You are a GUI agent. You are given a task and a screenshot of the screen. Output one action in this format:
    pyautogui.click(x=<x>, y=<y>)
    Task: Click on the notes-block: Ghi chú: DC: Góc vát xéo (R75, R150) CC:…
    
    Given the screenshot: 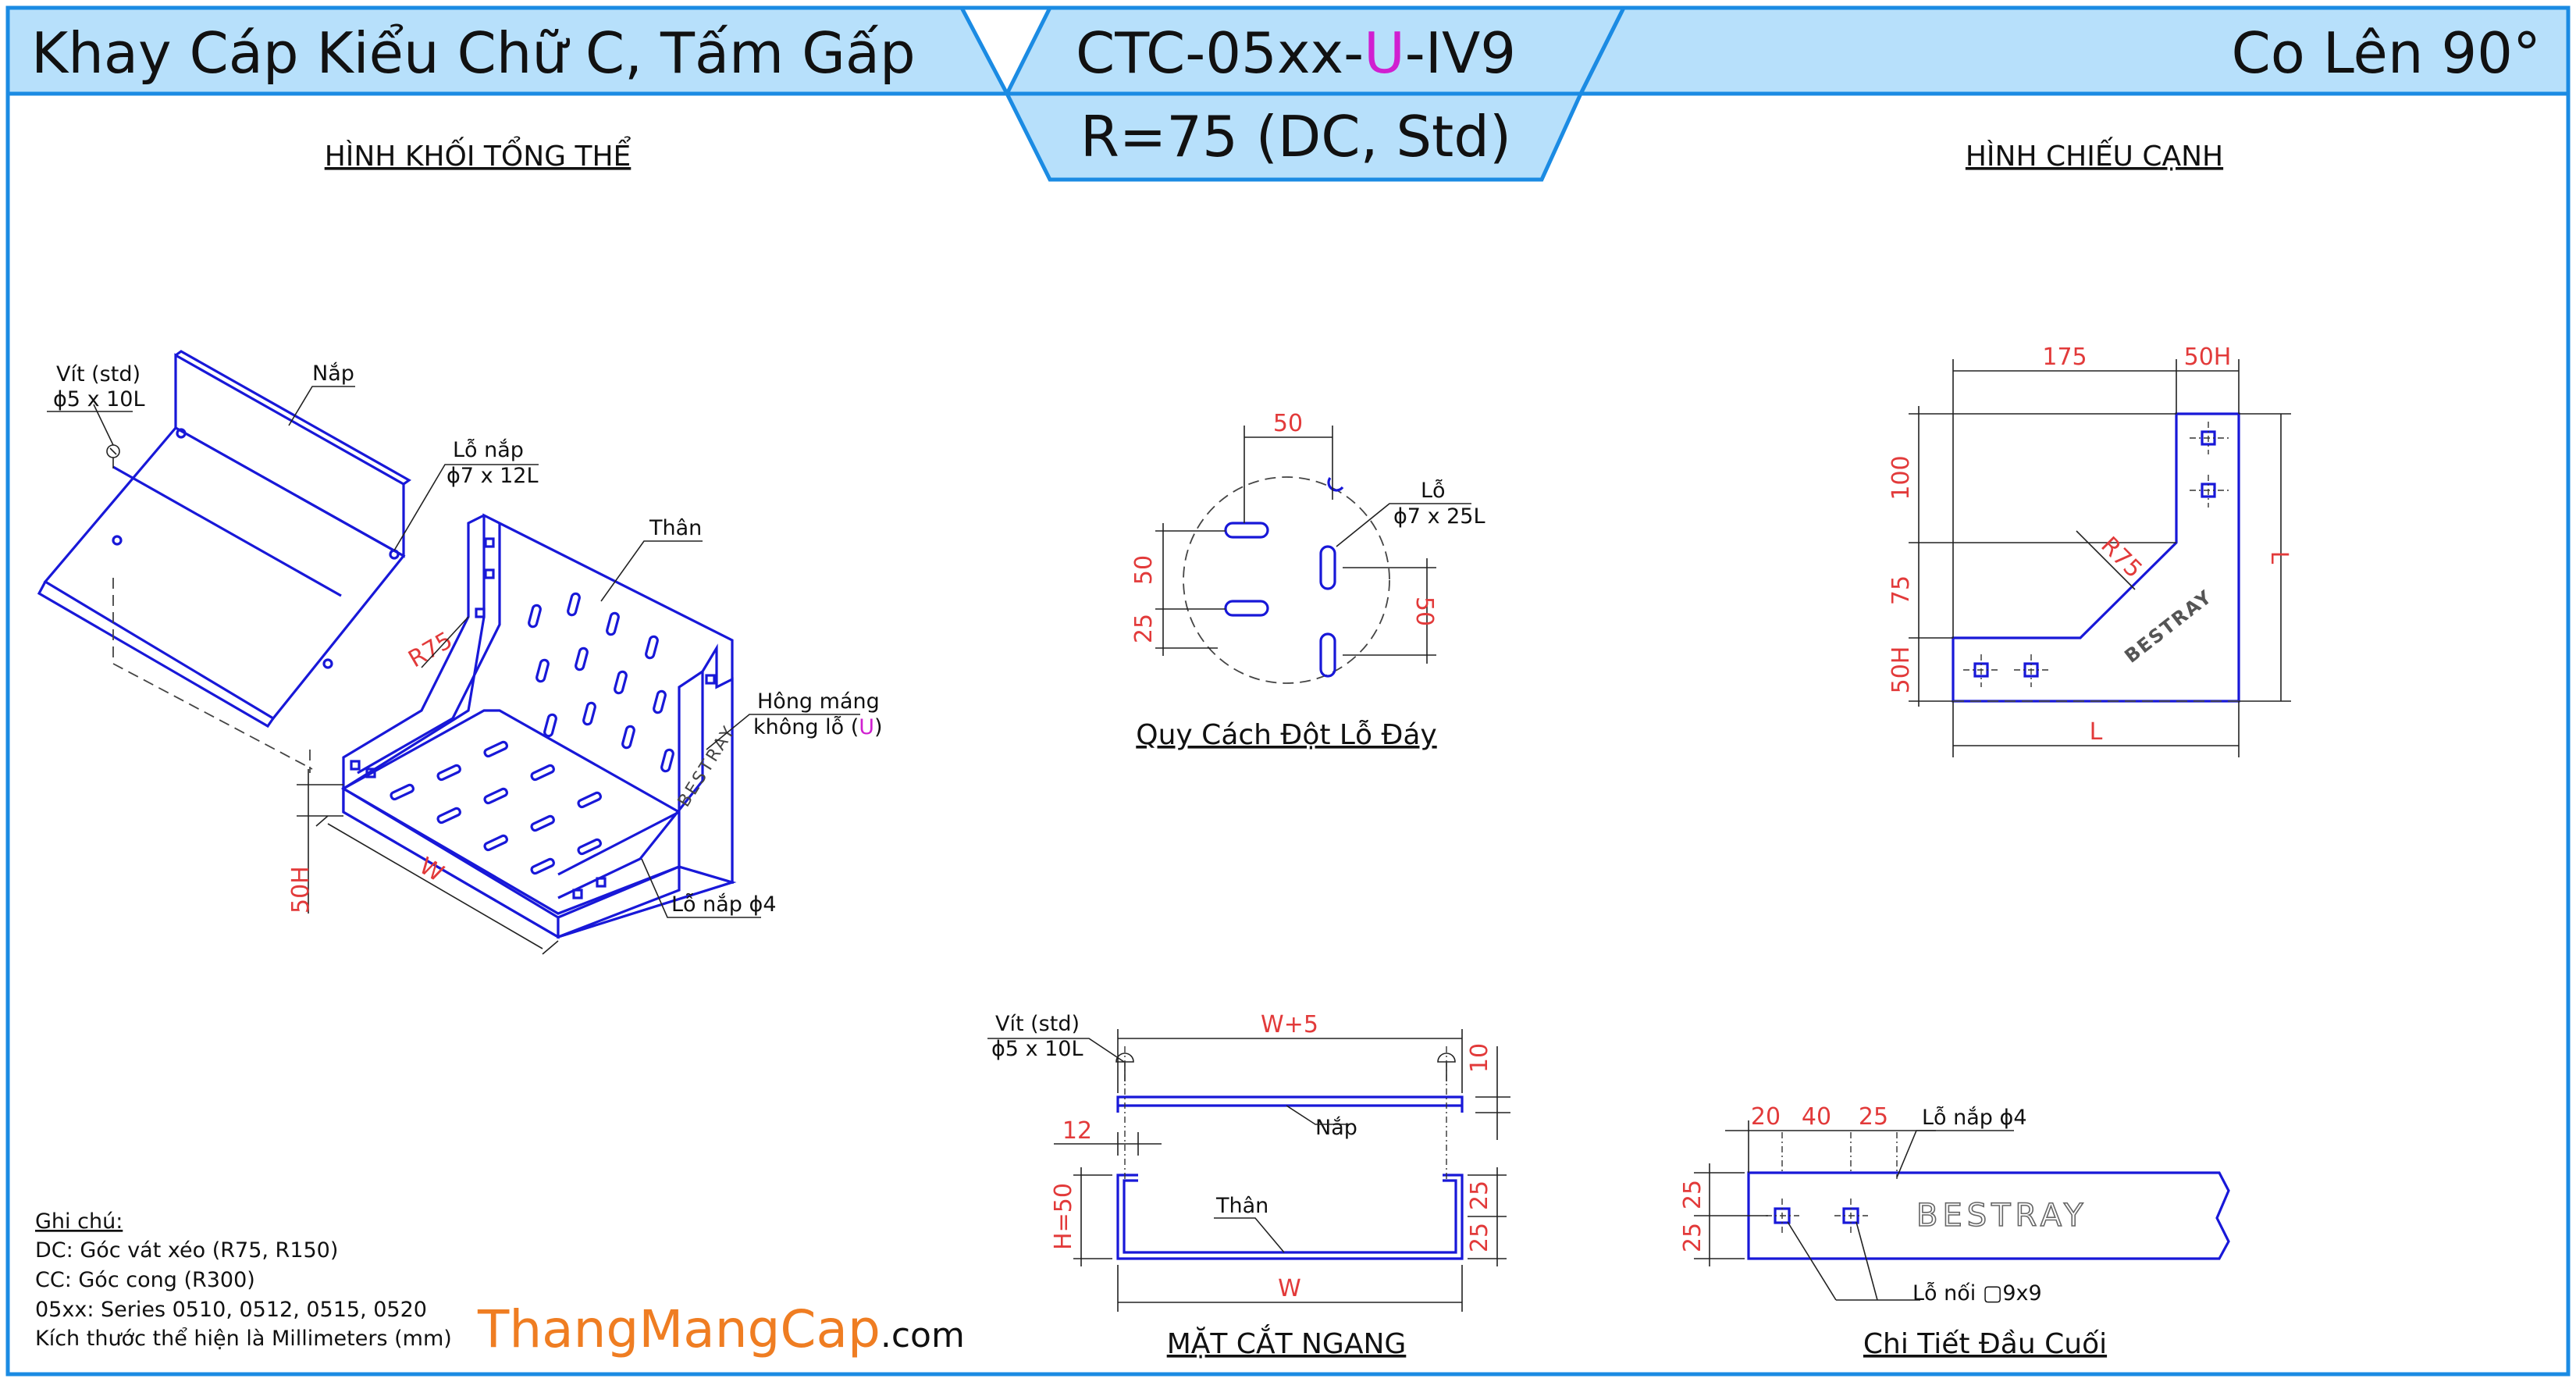 What is the action you would take?
    pyautogui.click(x=243, y=1280)
    